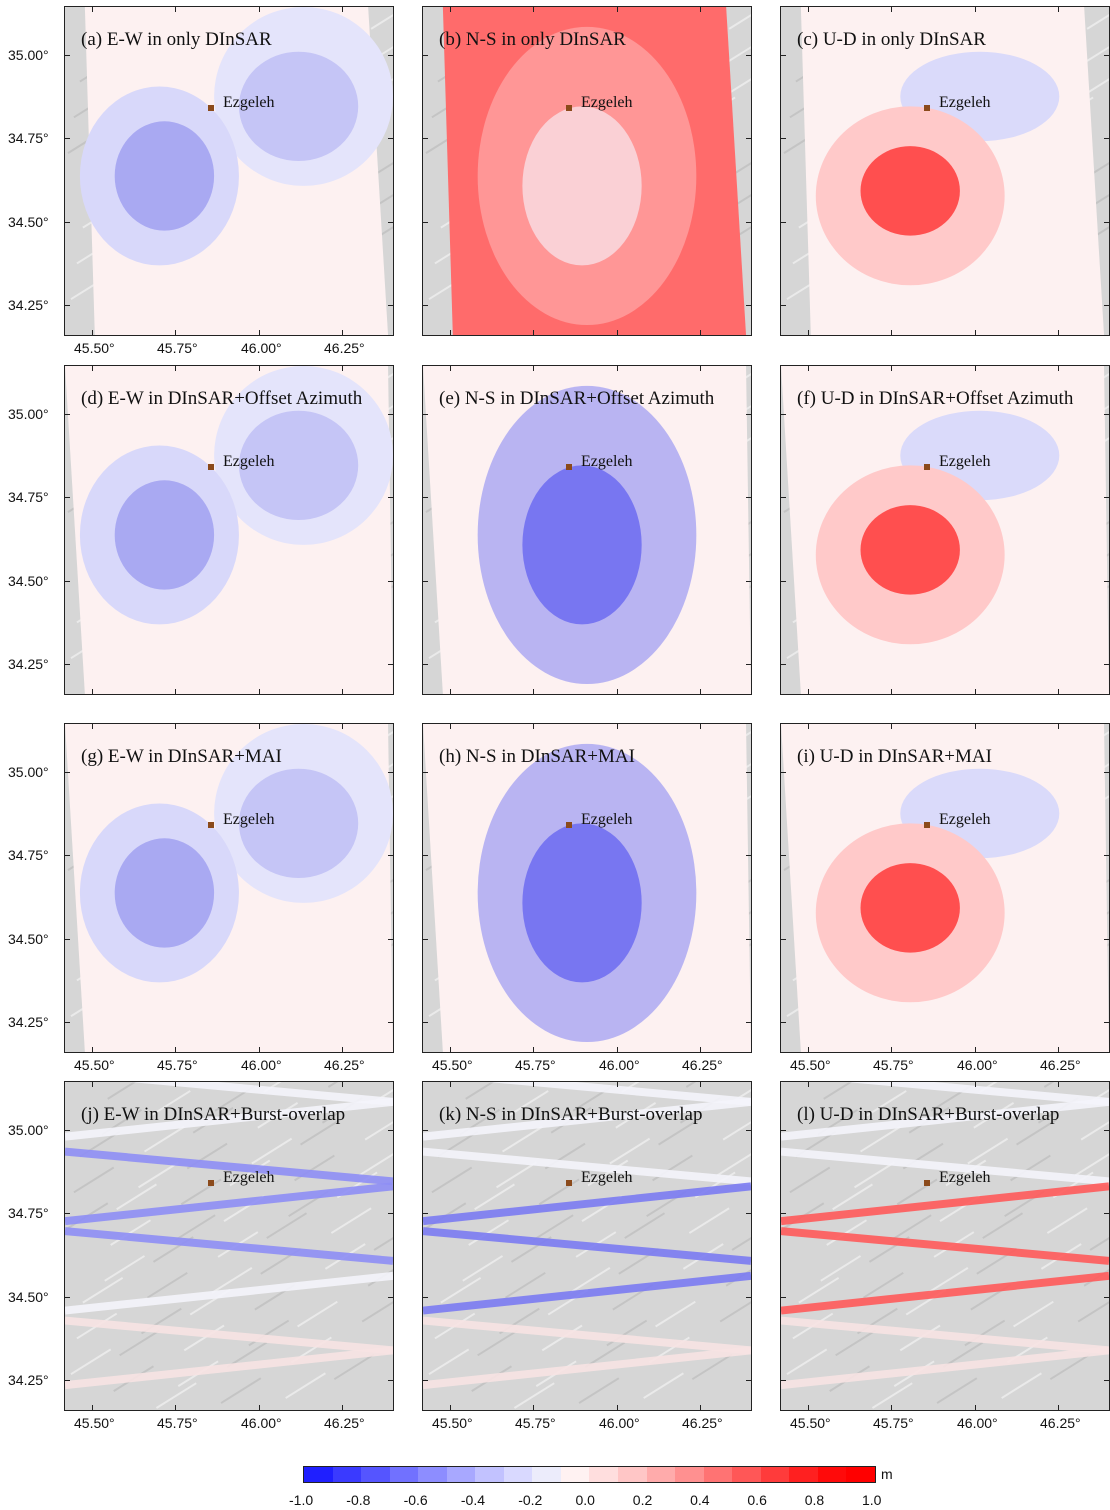 The image size is (1110, 1510). I want to click on longitude-label: 46.25°, so click(1060, 1423).